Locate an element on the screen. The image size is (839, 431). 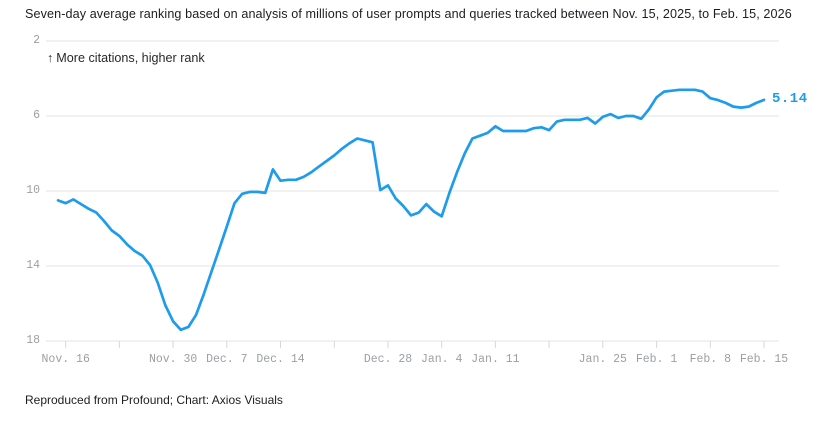
up-arrow-icon: ↑ is located at coordinates (50, 58).